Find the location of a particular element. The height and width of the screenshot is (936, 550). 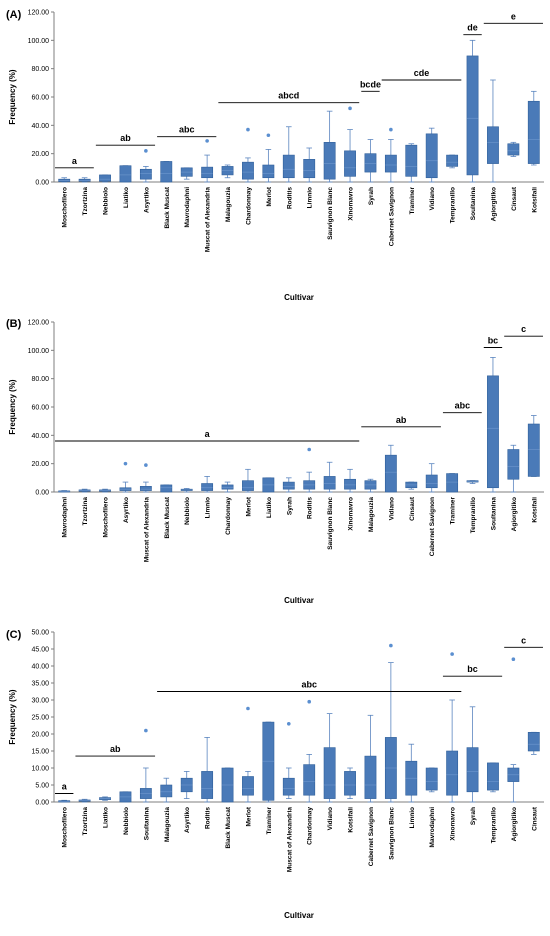

y-tick-label: 30.00 is located at coordinates (40, 701).